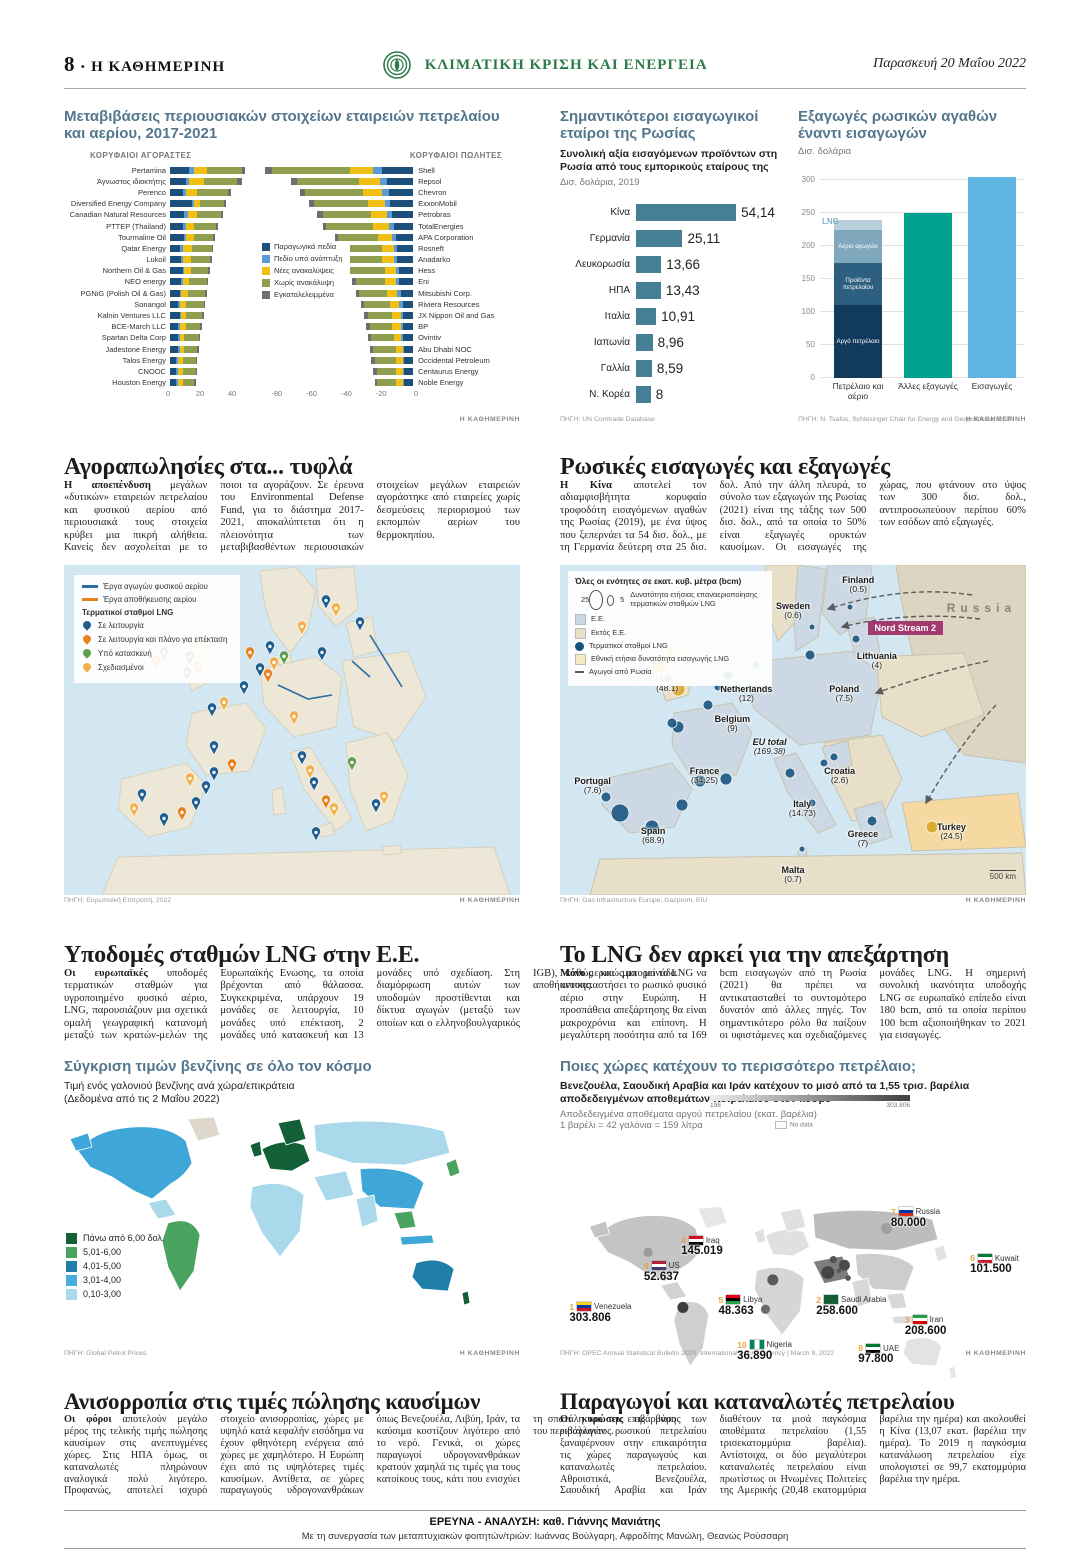 Image resolution: width=1088 pixels, height=1562 pixels. Describe the element at coordinates (426, 170) in the screenshot. I see `seller-label: Shell` at that location.